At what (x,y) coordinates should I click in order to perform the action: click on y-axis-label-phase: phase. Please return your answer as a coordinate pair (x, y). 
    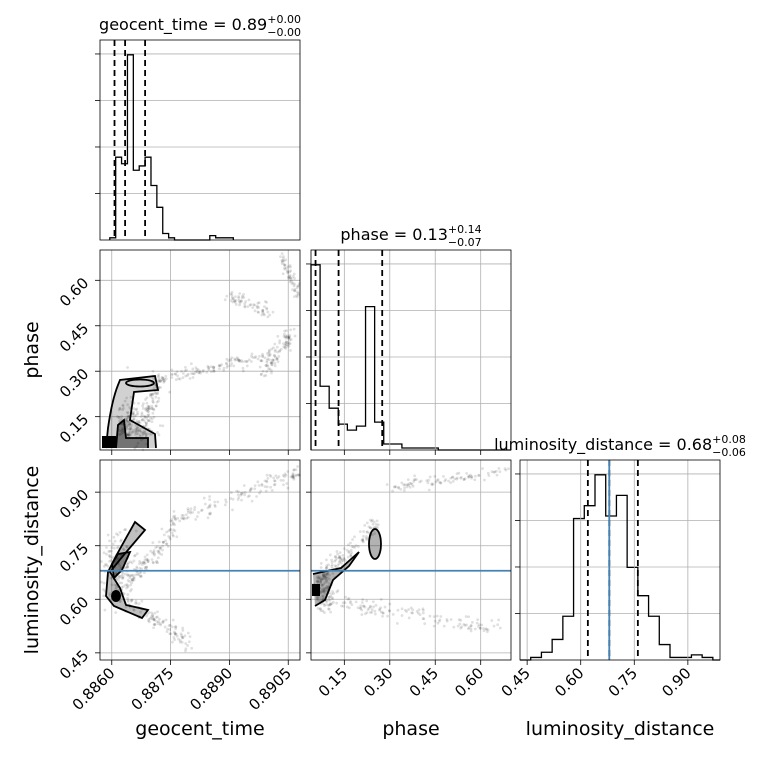
    Looking at the image, I should click on (32, 349).